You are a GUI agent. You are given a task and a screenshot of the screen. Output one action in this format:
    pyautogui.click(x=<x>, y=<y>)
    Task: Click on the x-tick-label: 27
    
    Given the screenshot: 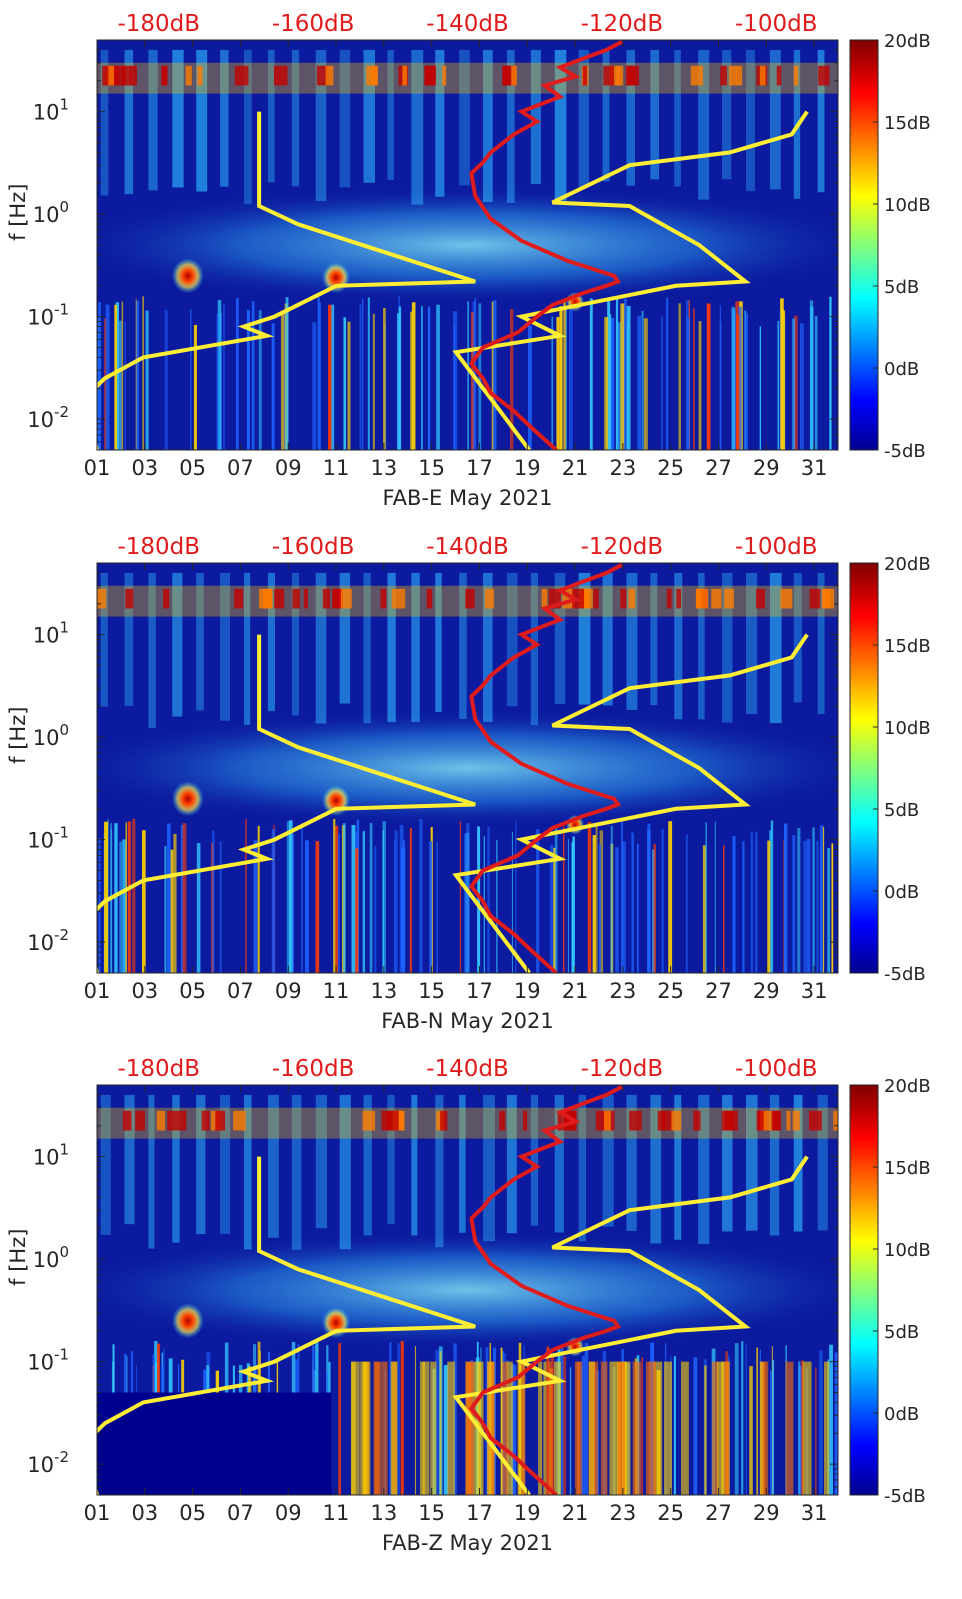 What is the action you would take?
    pyautogui.click(x=718, y=1513)
    